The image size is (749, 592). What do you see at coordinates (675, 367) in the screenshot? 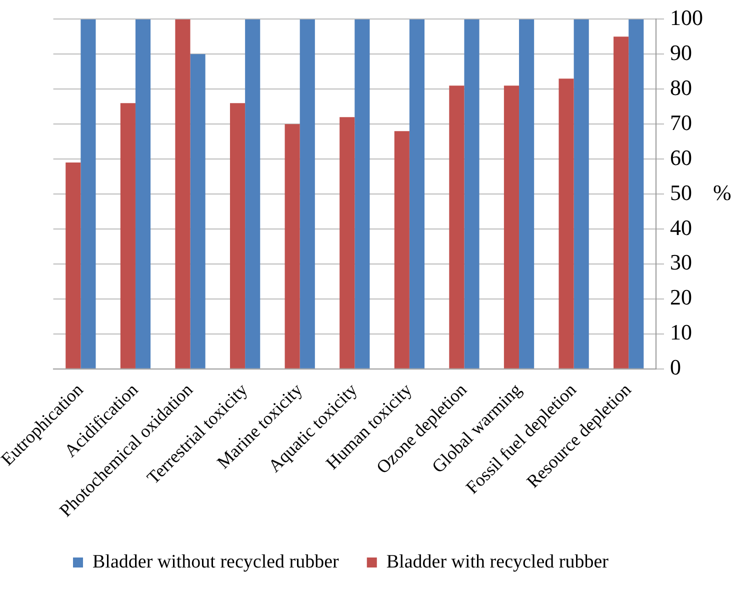
I see `y-tick-label: 0` at bounding box center [675, 367].